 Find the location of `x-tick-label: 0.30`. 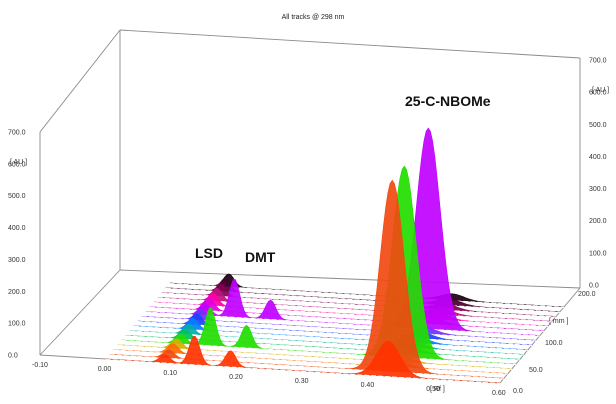

x-tick-label: 0.30 is located at coordinates (302, 381).